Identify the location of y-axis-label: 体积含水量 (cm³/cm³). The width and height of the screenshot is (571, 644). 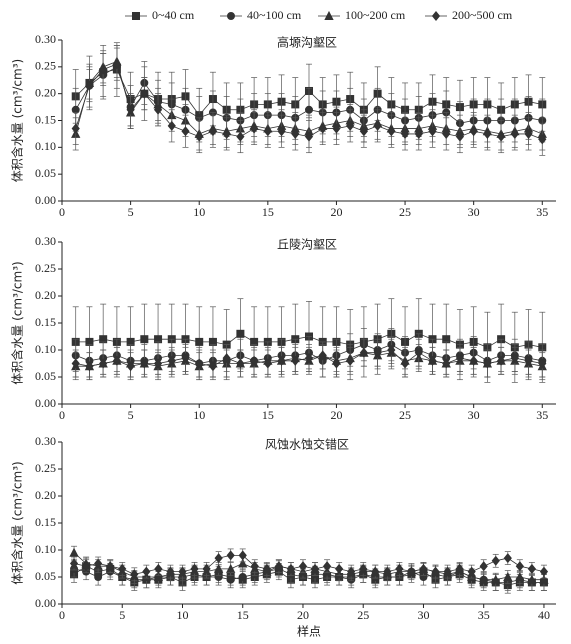
(17, 322).